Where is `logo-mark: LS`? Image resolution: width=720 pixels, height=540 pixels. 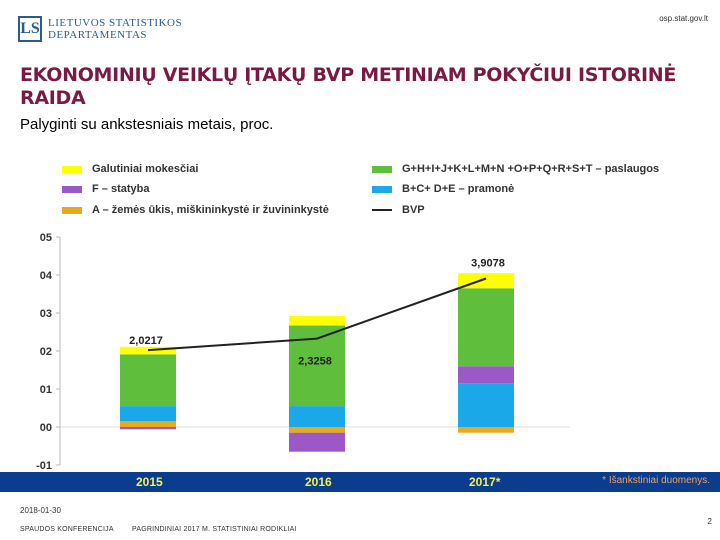
logo-mark: LS is located at coordinates (30, 29).